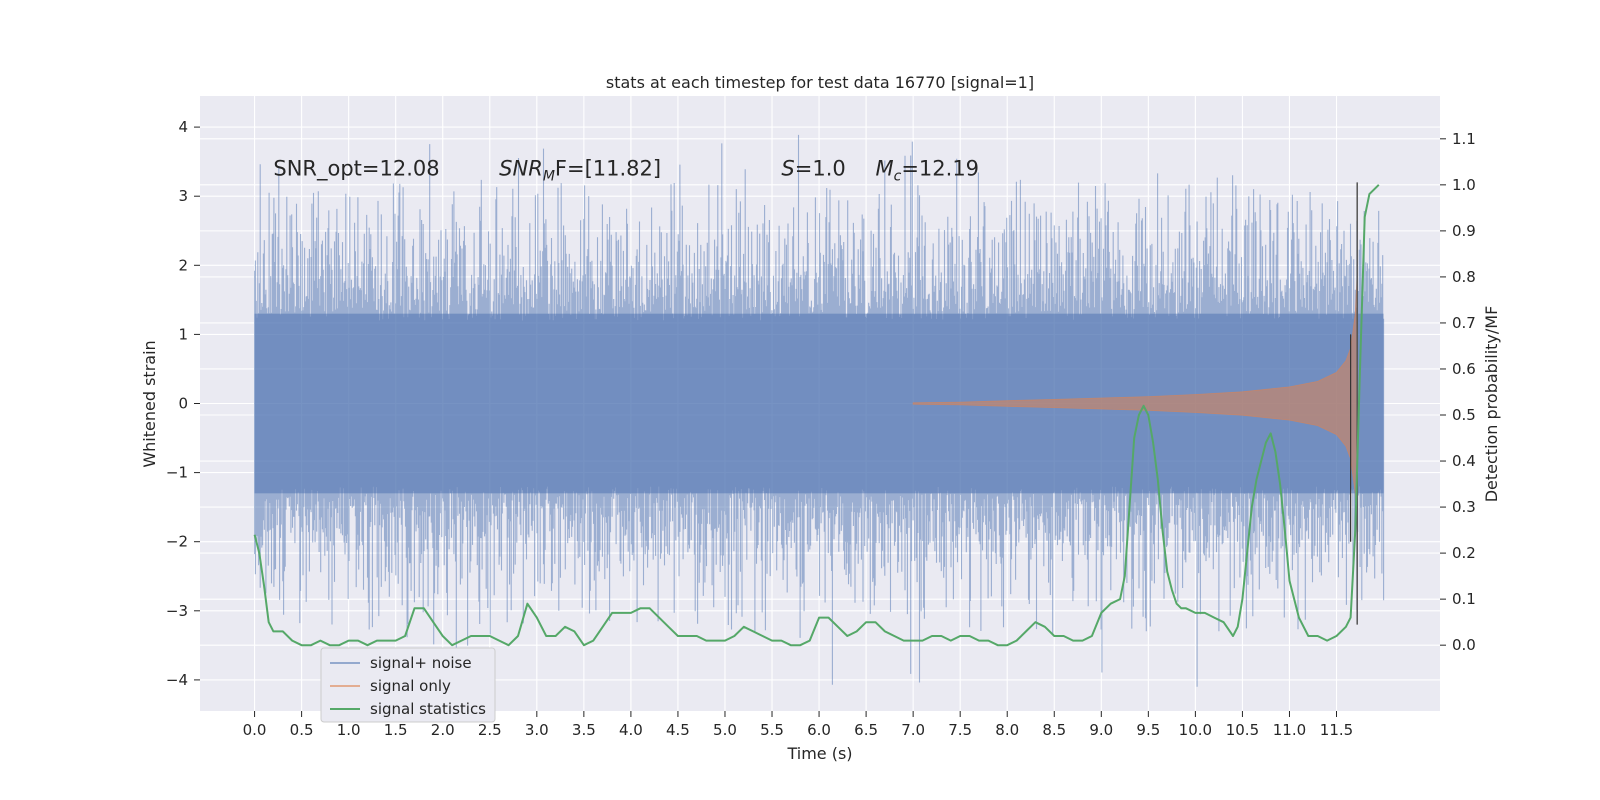  I want to click on legend-box, so click(408, 685).